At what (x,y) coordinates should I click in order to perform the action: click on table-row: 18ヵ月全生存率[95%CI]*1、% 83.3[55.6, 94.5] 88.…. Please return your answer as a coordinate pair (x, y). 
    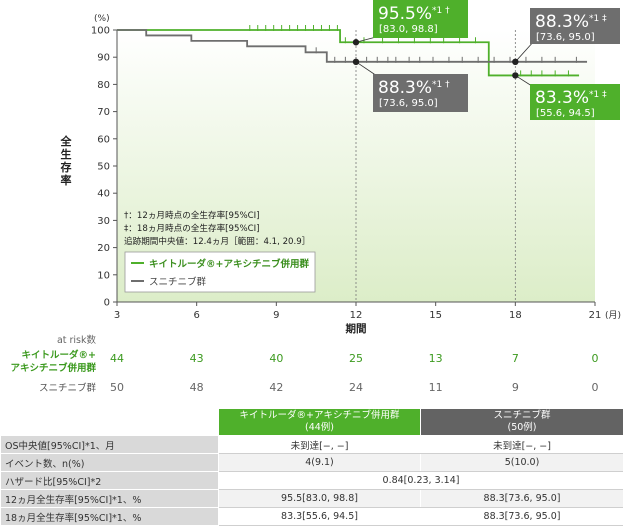
    Looking at the image, I should click on (311, 516).